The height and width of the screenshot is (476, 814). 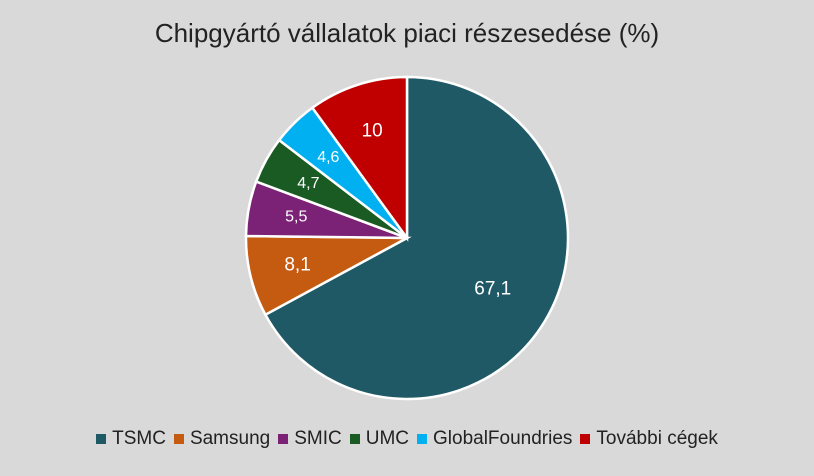 What do you see at coordinates (657, 438) in the screenshot?
I see `legend-label: További cégek` at bounding box center [657, 438].